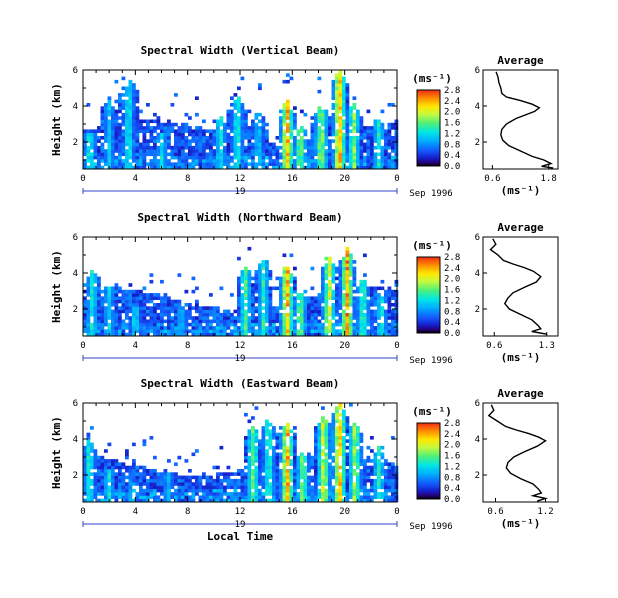  I want to click on panel2-profile-title: Average, so click(520, 227).